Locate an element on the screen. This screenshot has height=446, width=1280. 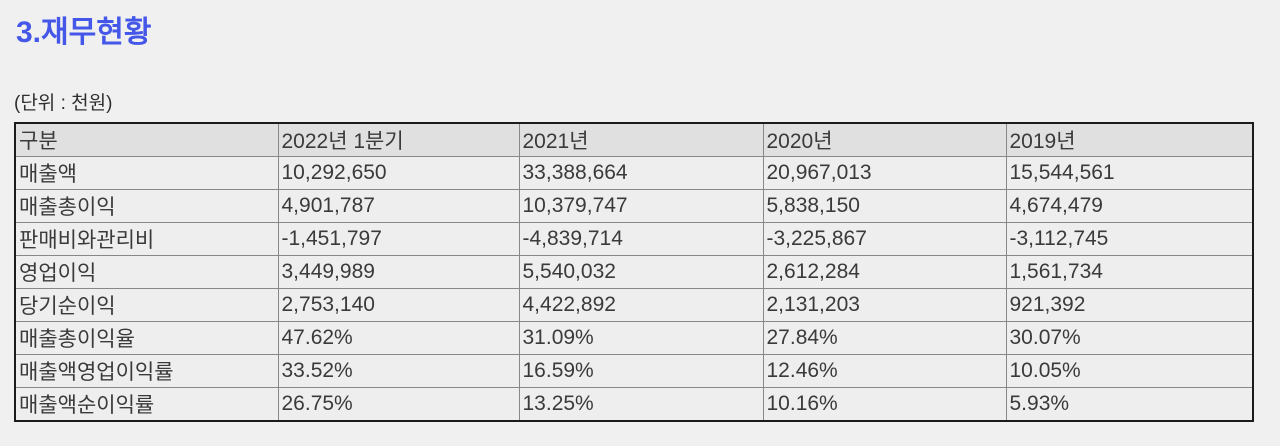
value-cell: 33.52% is located at coordinates (398, 371).